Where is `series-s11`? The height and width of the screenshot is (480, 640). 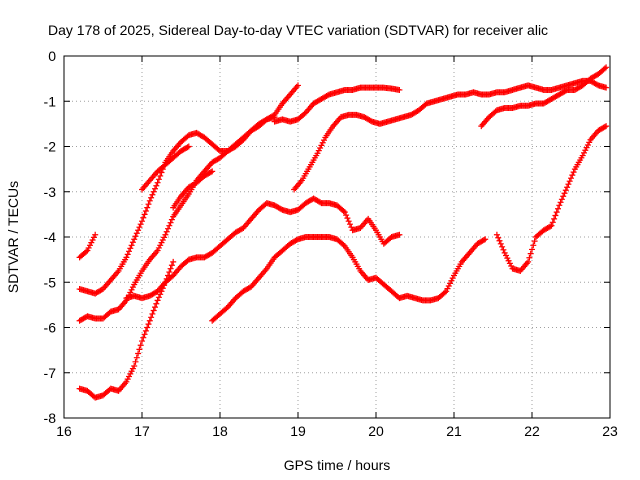
series-s11 is located at coordinates (544, 97).